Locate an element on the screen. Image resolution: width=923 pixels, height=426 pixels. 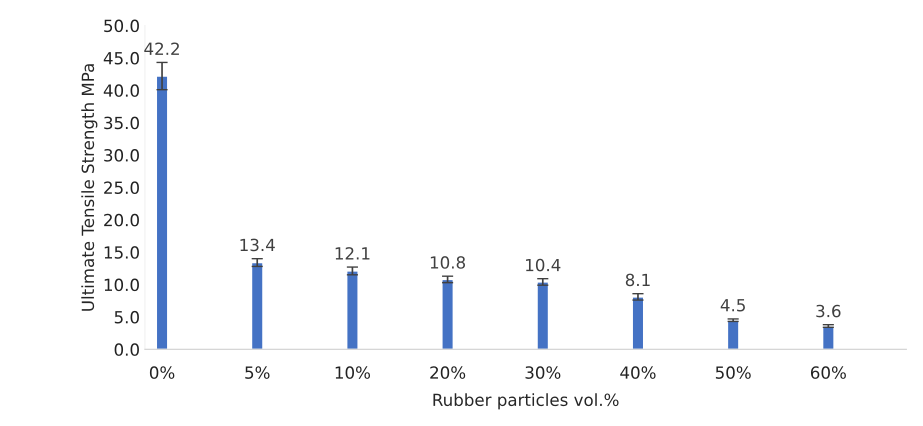
x-tick-label: 50% is located at coordinates (733, 372).